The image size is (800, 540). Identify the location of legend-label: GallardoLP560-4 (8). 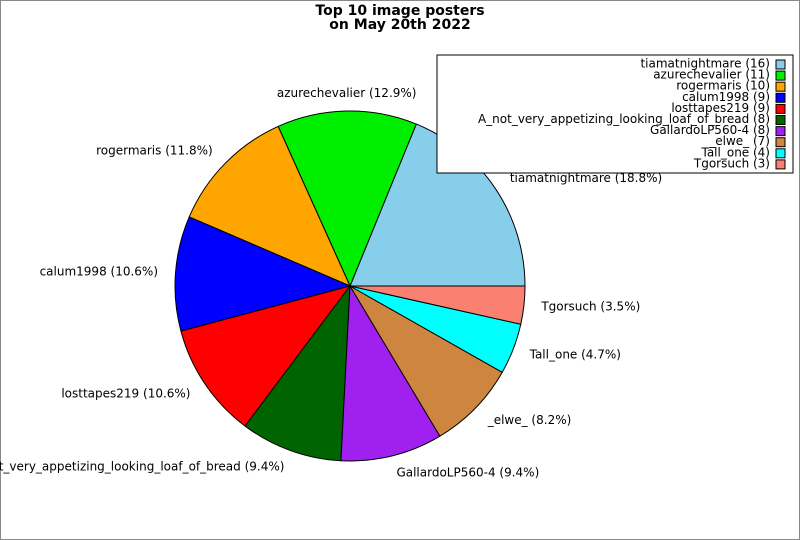
(710, 130).